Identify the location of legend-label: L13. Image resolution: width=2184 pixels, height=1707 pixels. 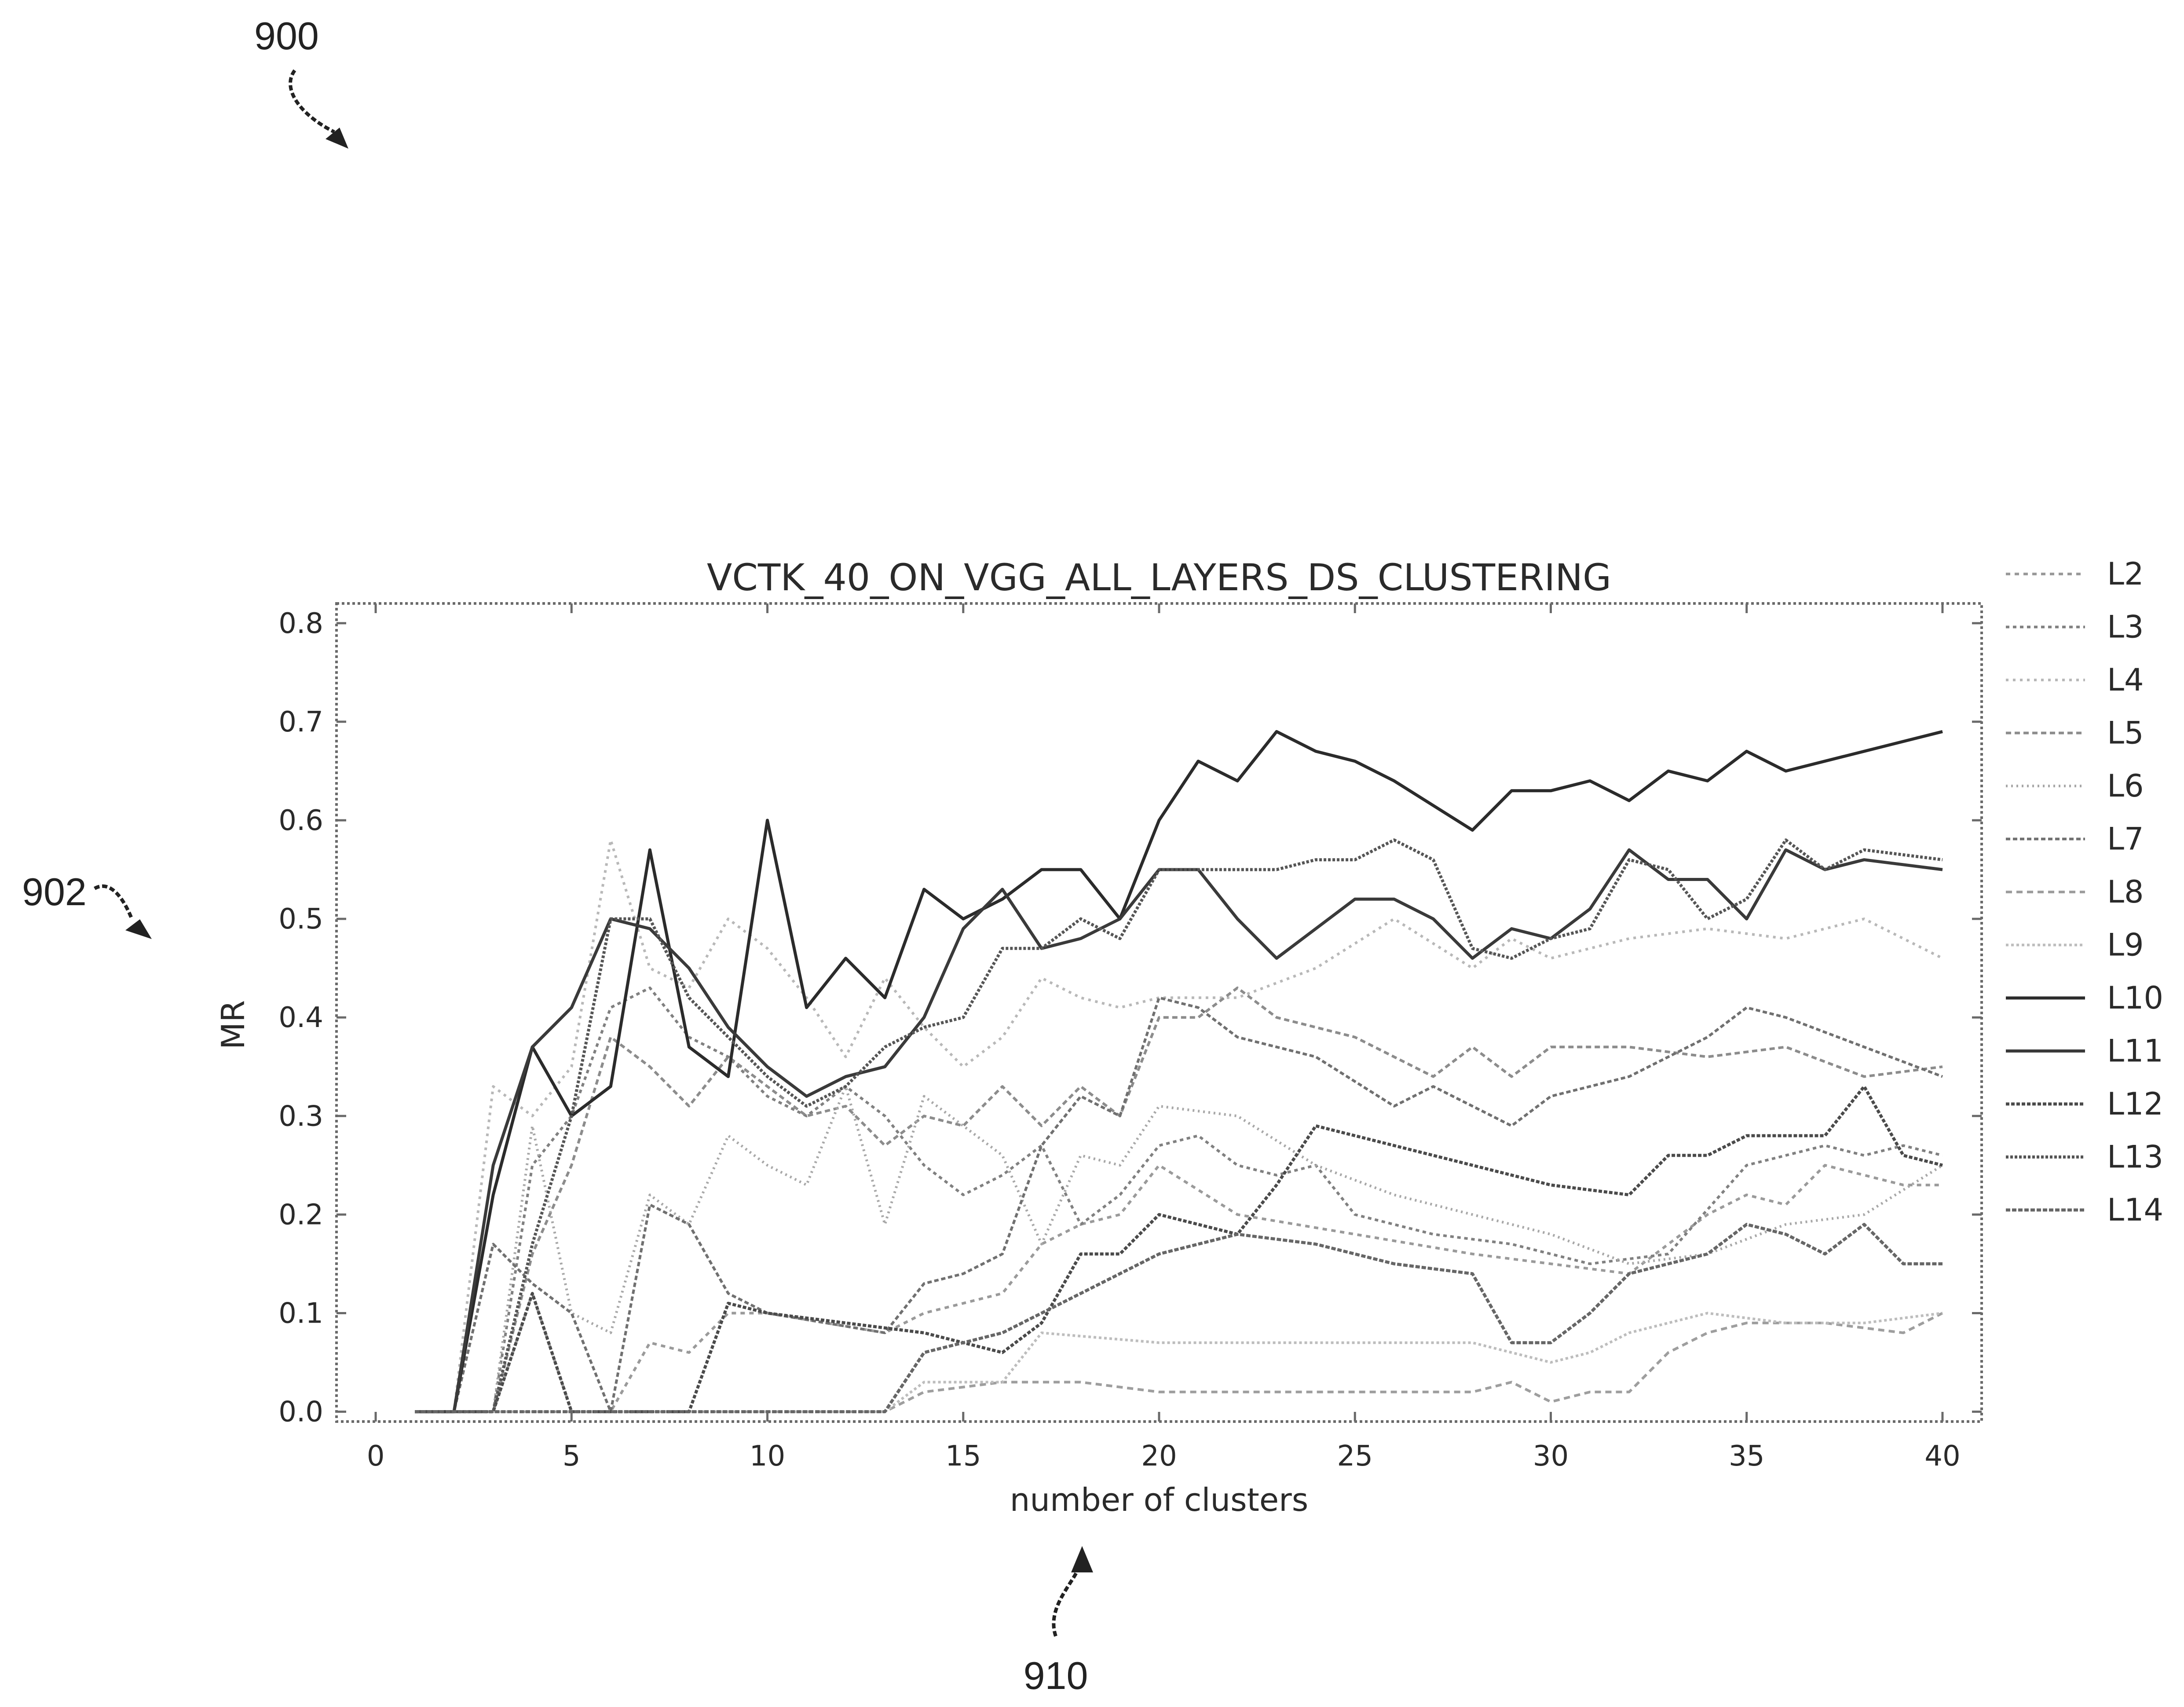
(2135, 1157).